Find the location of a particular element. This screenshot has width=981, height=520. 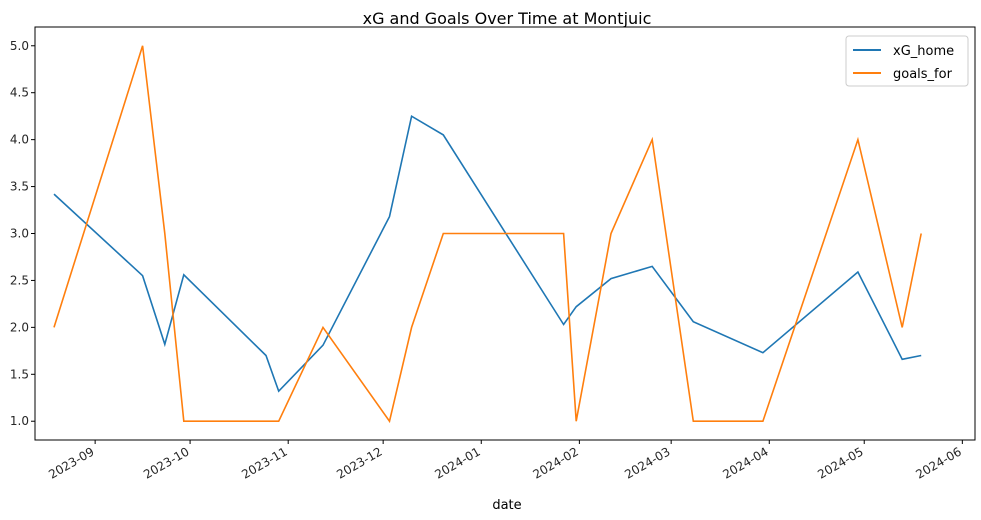

y-tick-label: 1.0 is located at coordinates (19, 421).